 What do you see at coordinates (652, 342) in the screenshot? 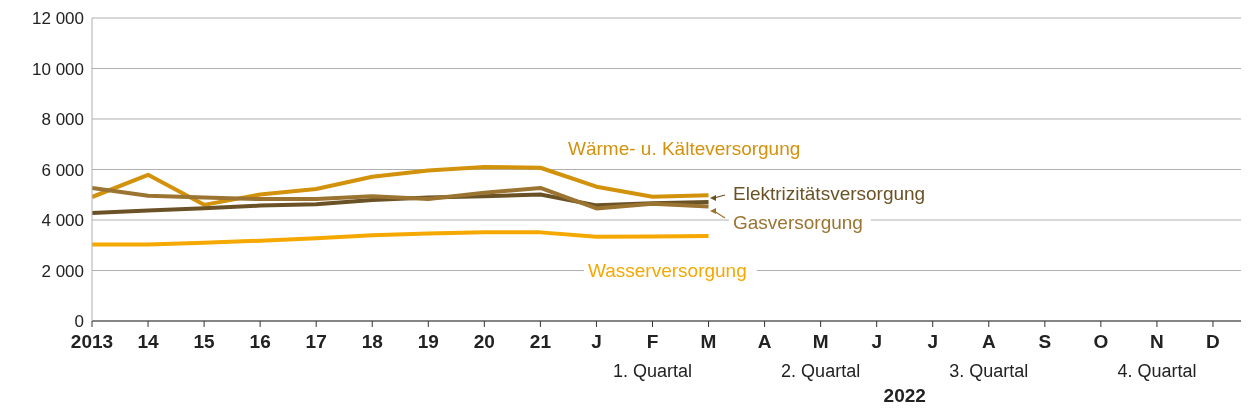
I see `x-tick-label: F` at bounding box center [652, 342].